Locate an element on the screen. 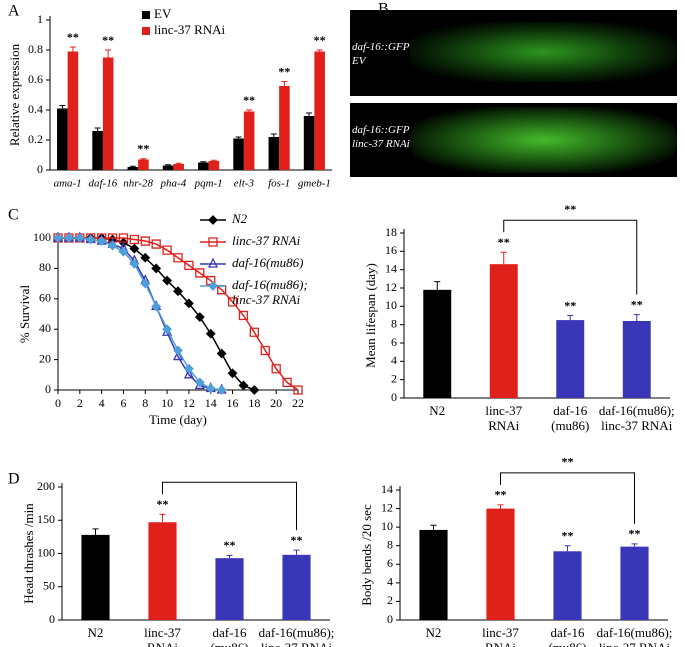 The height and width of the screenshot is (647, 685). y-tick-label: 0.4 is located at coordinates (35, 109).